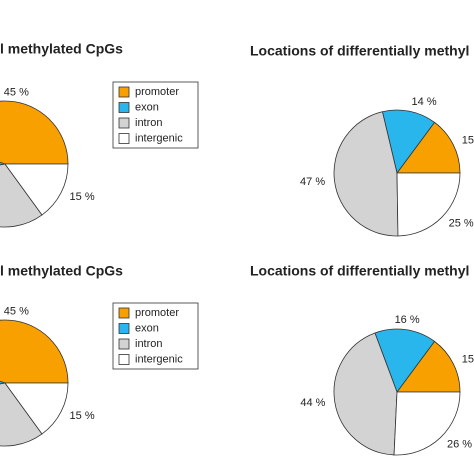  Describe the element at coordinates (312, 403) in the screenshot. I see `slice-label: 44 %` at that location.